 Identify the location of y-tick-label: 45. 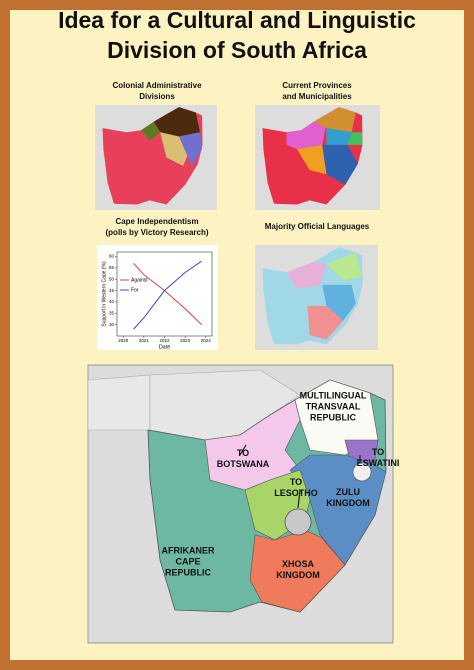
(112, 290).